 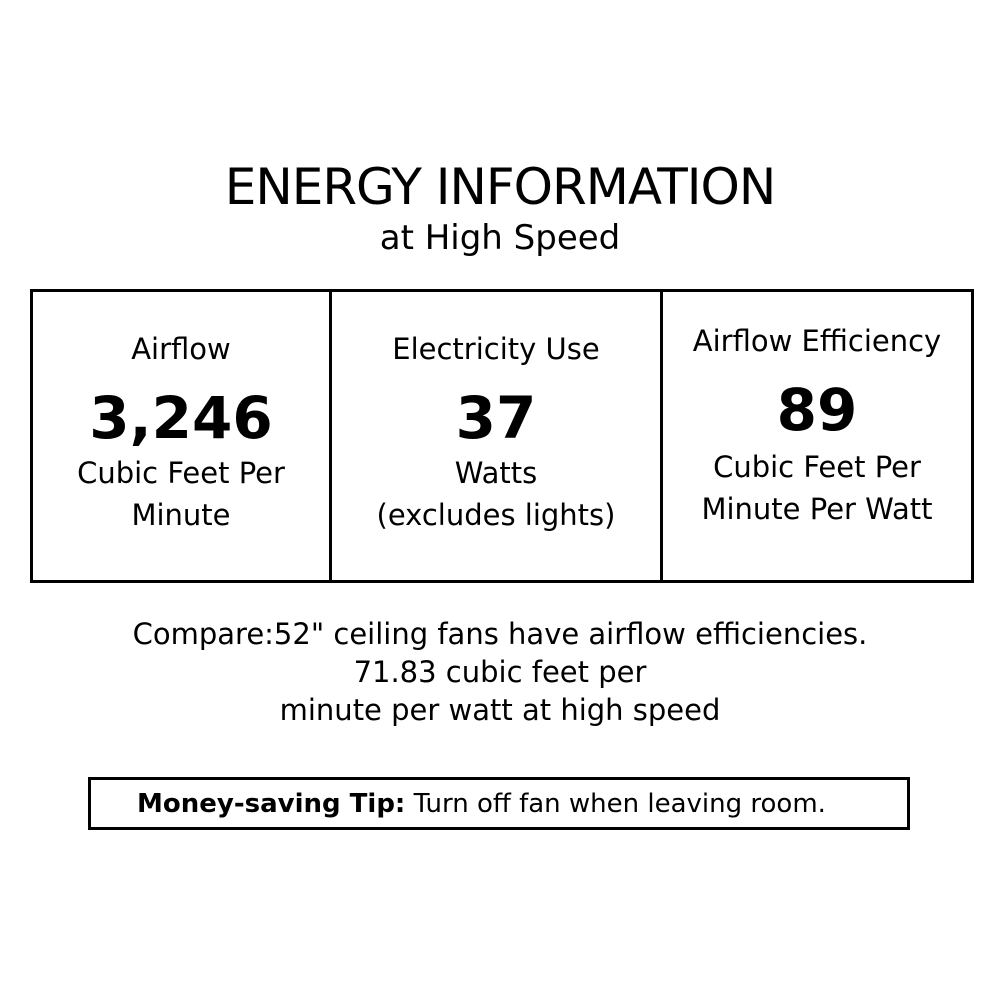 What do you see at coordinates (500, 187) in the screenshot?
I see `title: ENERGY INFORMATION` at bounding box center [500, 187].